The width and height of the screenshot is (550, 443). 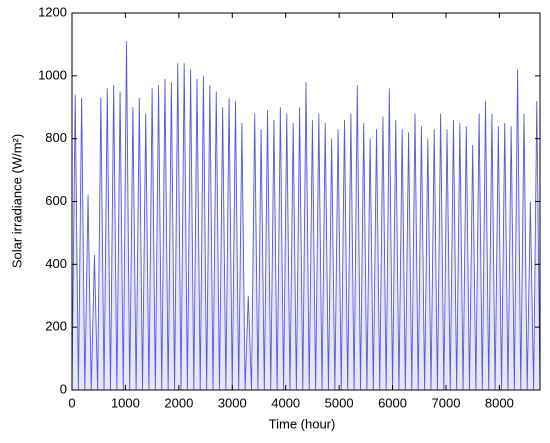 I want to click on y-tick-label: 400, so click(x=56, y=263).